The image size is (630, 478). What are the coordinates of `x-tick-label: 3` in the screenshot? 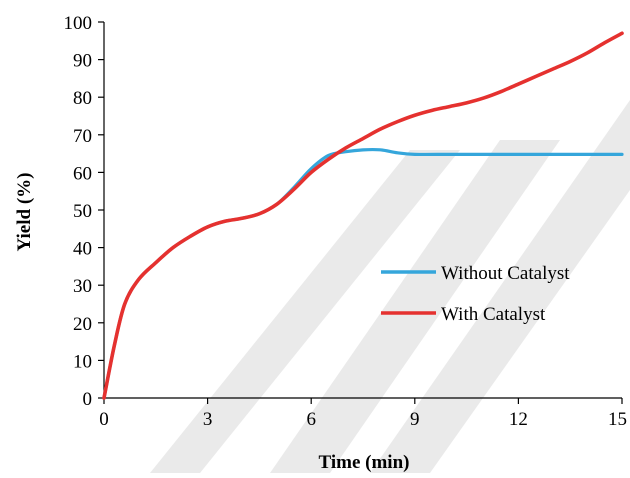 It's located at (208, 419).